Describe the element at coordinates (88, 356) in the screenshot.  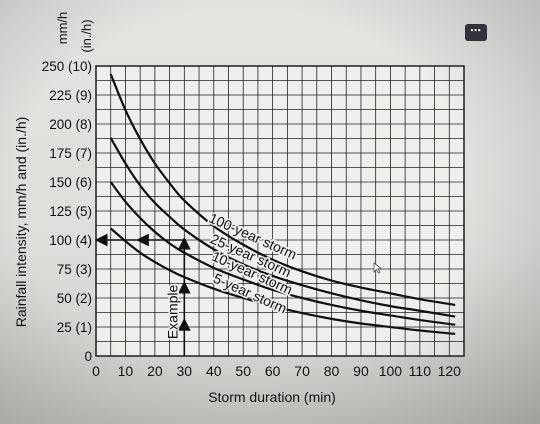
I see `y-tick-label: 0` at that location.